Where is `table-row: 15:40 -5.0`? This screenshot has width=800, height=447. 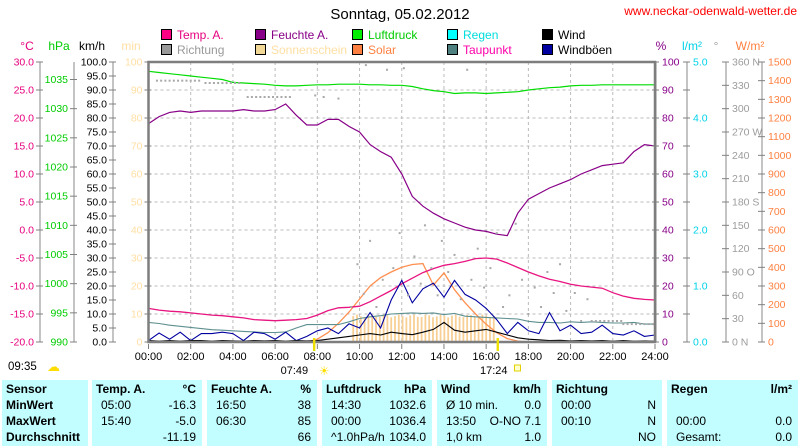
table-row: 15:40 -5.0 is located at coordinates (147, 421).